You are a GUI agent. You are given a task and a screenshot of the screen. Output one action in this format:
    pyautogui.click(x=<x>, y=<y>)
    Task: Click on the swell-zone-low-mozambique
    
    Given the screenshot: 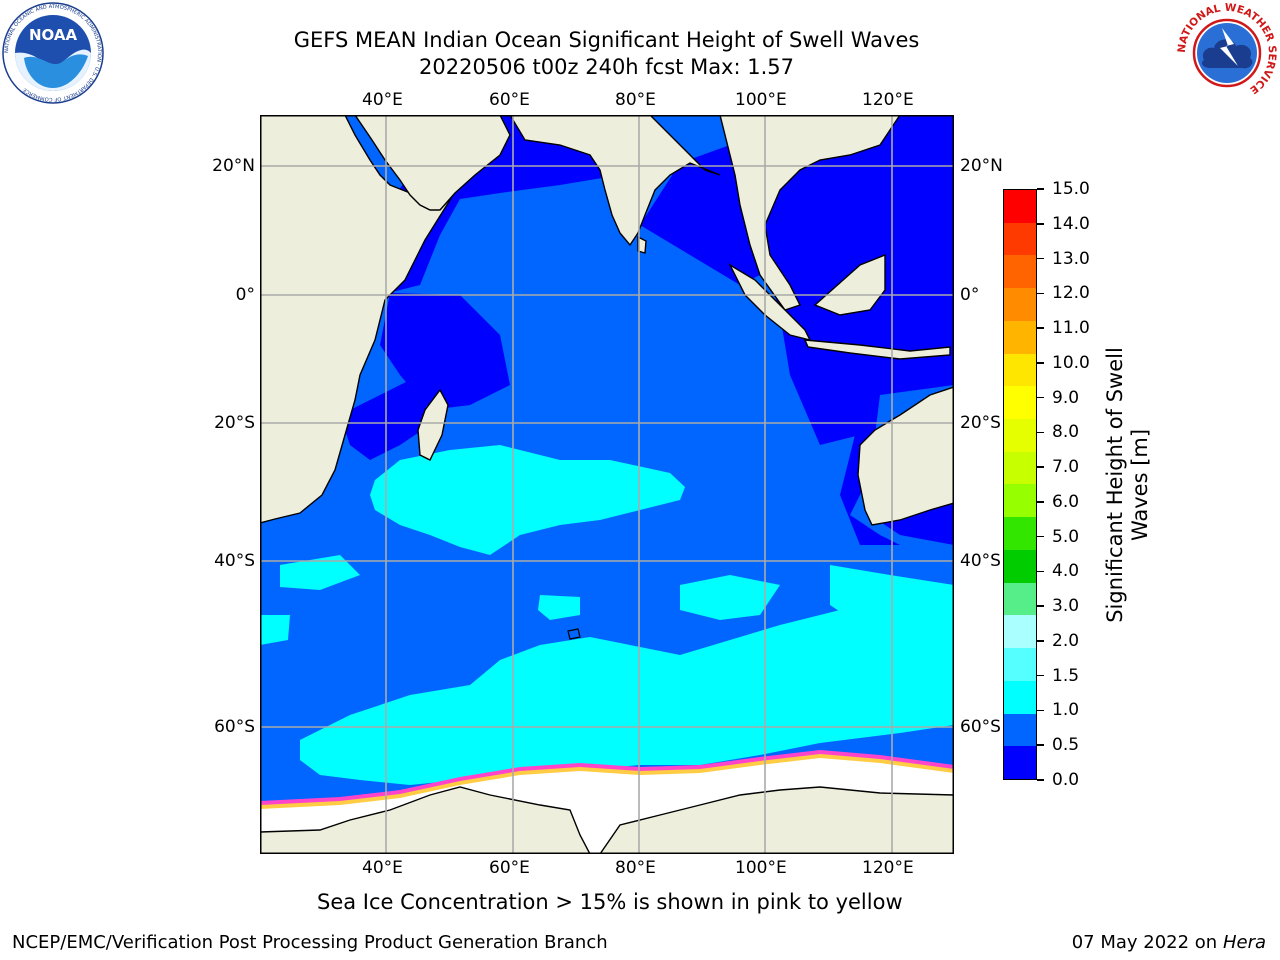 What is the action you would take?
    pyautogui.click(x=385, y=417)
    